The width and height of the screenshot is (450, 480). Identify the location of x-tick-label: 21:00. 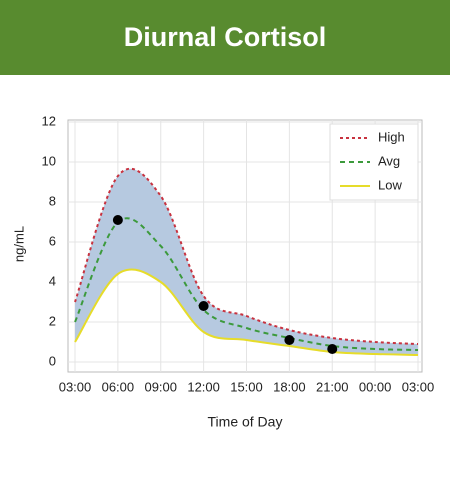
(332, 386).